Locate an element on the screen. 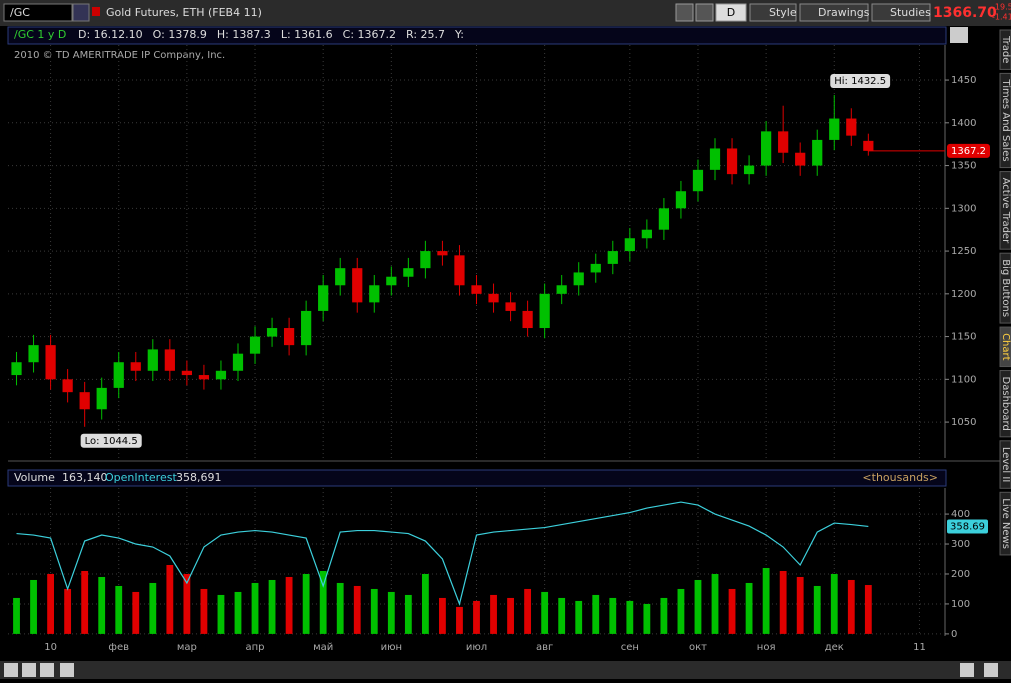 The image size is (1011, 683). side-tab: Level II is located at coordinates (1005, 464).